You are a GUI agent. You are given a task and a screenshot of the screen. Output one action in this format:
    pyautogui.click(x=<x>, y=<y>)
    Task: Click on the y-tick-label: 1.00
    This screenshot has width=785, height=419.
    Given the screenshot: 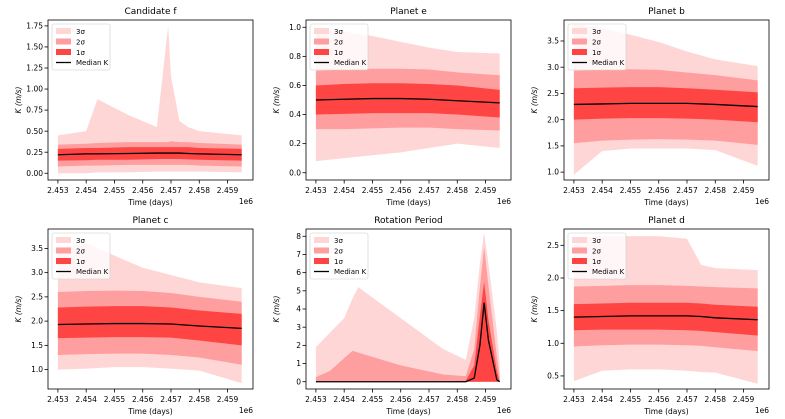 What is the action you would take?
    pyautogui.click(x=34, y=89)
    